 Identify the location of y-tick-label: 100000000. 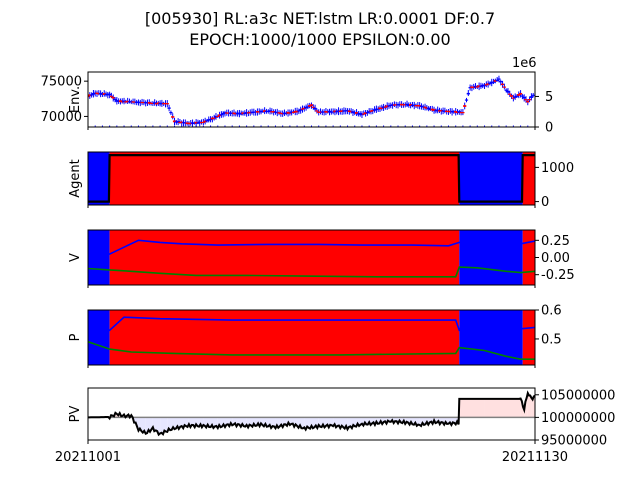
(578, 418).